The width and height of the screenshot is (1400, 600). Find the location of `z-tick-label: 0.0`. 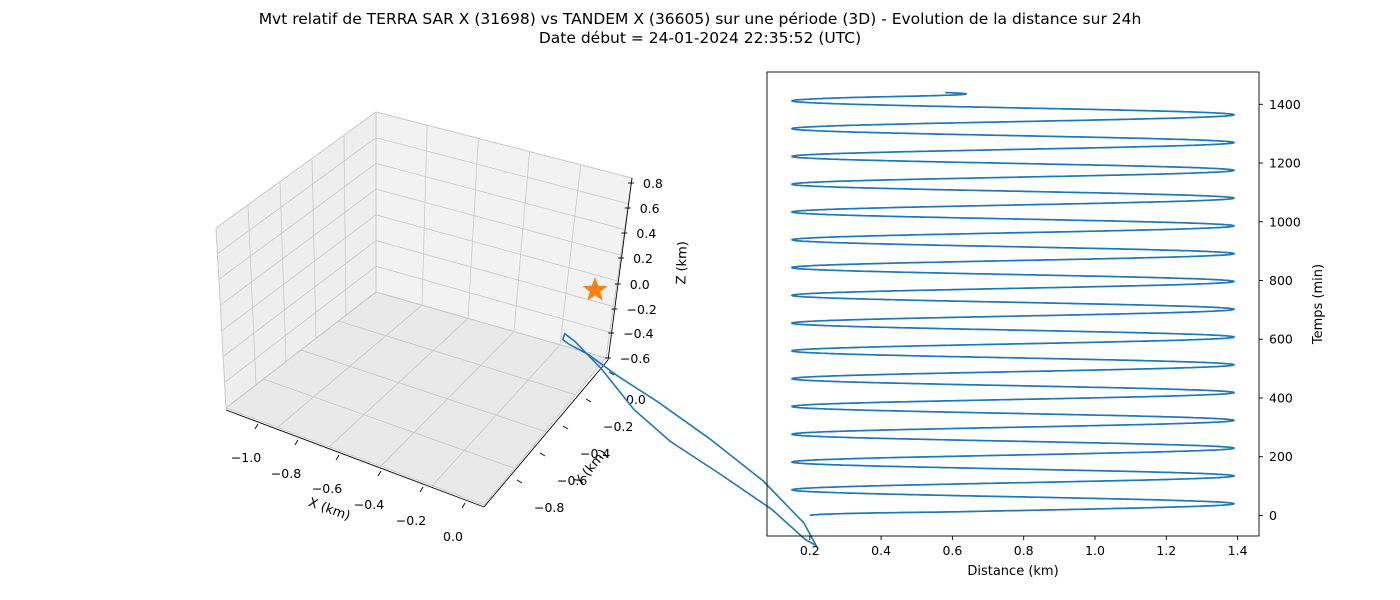

z-tick-label: 0.0 is located at coordinates (640, 284).